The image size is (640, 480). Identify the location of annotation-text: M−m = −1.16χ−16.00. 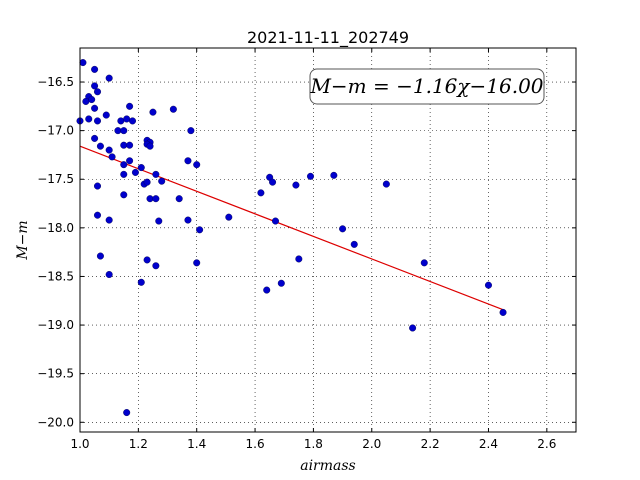
(426, 86).